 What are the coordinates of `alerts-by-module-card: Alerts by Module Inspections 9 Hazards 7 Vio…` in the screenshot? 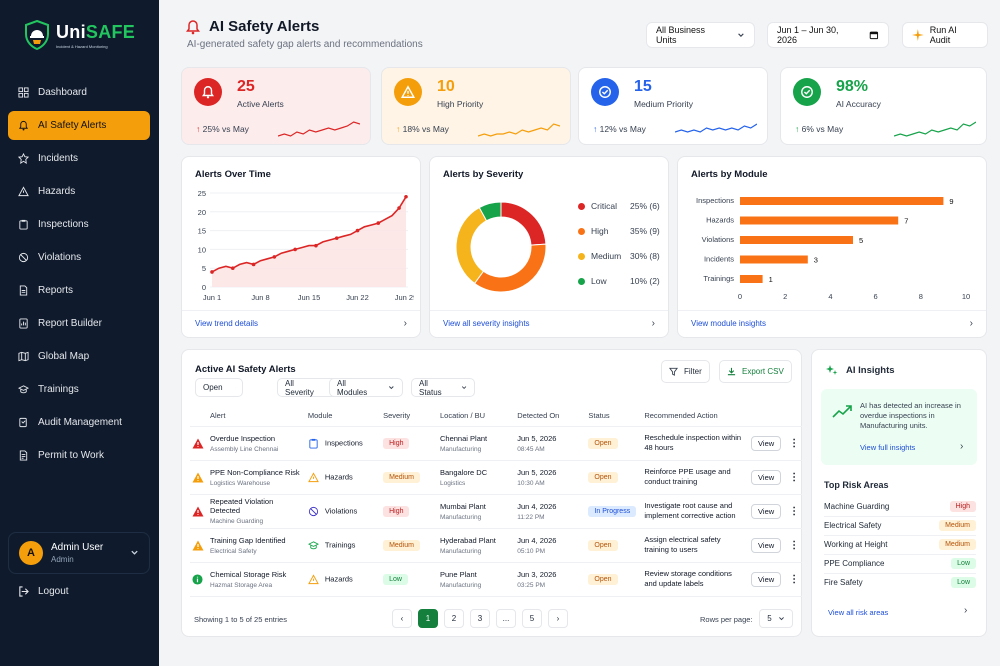 It's located at (832, 247).